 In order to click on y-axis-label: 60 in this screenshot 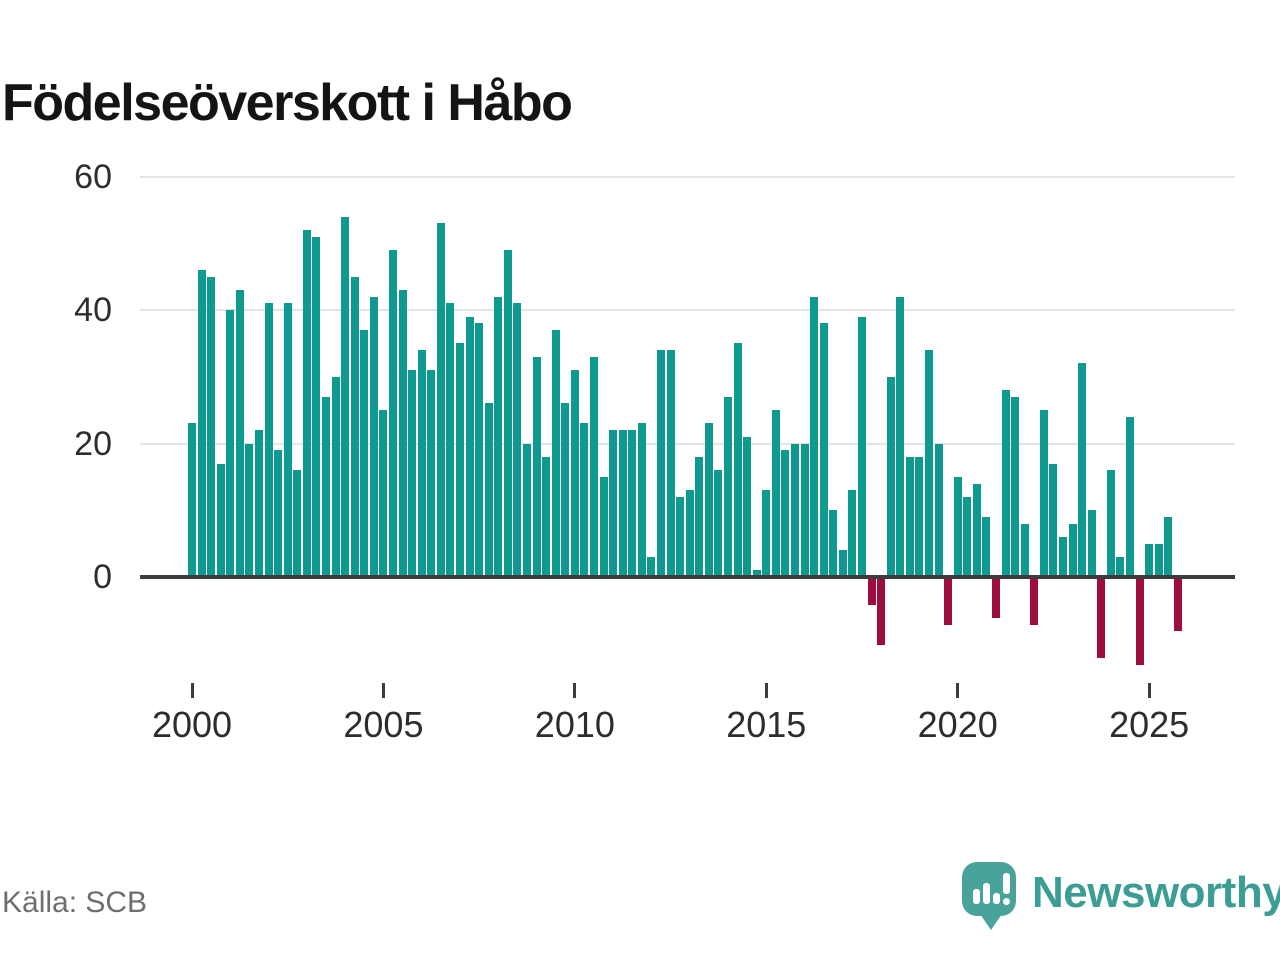, I will do `click(93, 176)`.